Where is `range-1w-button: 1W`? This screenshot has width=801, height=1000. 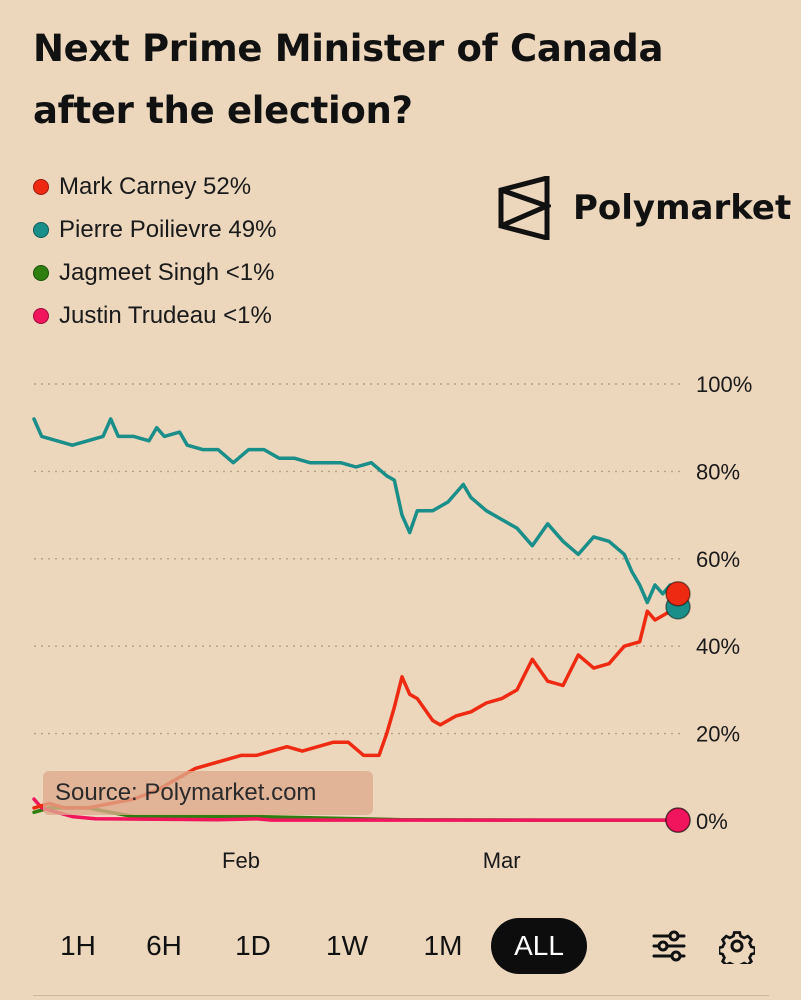
range-1w-button: 1W is located at coordinates (347, 945).